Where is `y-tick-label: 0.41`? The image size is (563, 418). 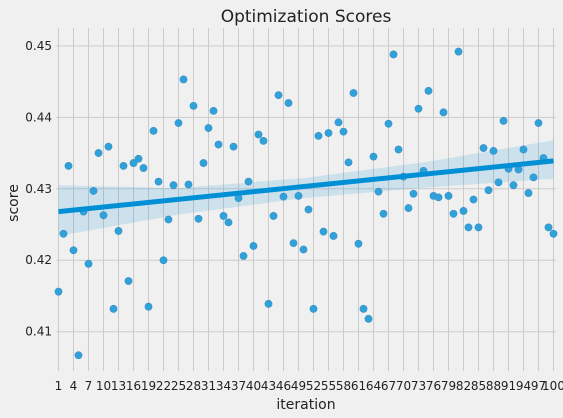 y-tick-label: 0.41 is located at coordinates (38, 332).